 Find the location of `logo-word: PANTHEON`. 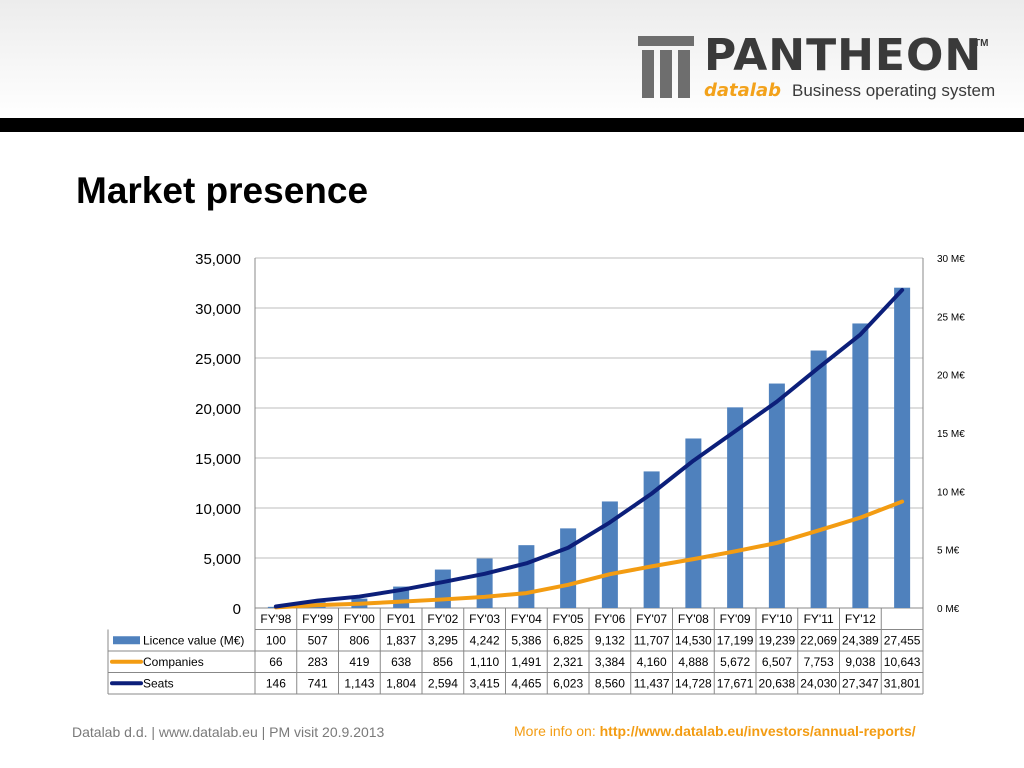

logo-word: PANTHEON is located at coordinates (843, 55).